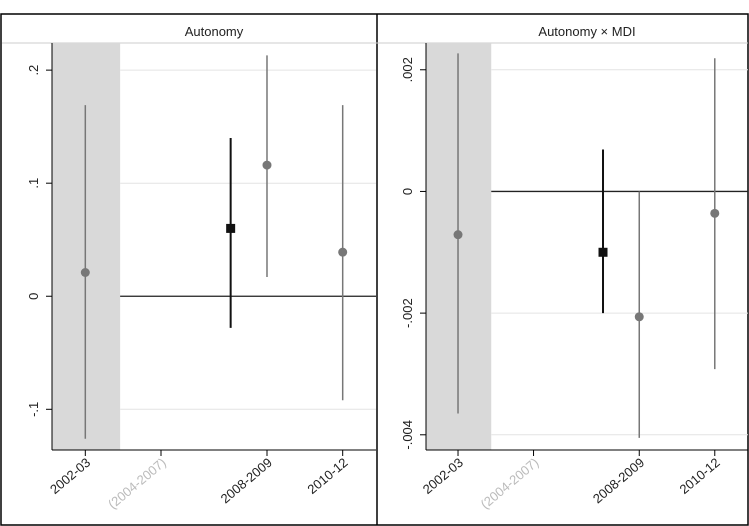 This screenshot has width=749, height=526. I want to click on y-tick-label: -.002, so click(407, 313).